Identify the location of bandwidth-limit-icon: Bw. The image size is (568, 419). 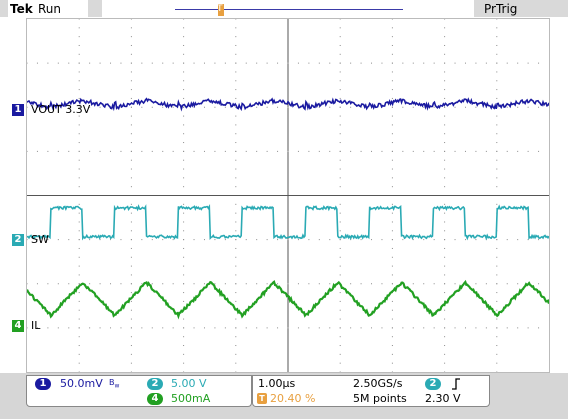
(114, 384).